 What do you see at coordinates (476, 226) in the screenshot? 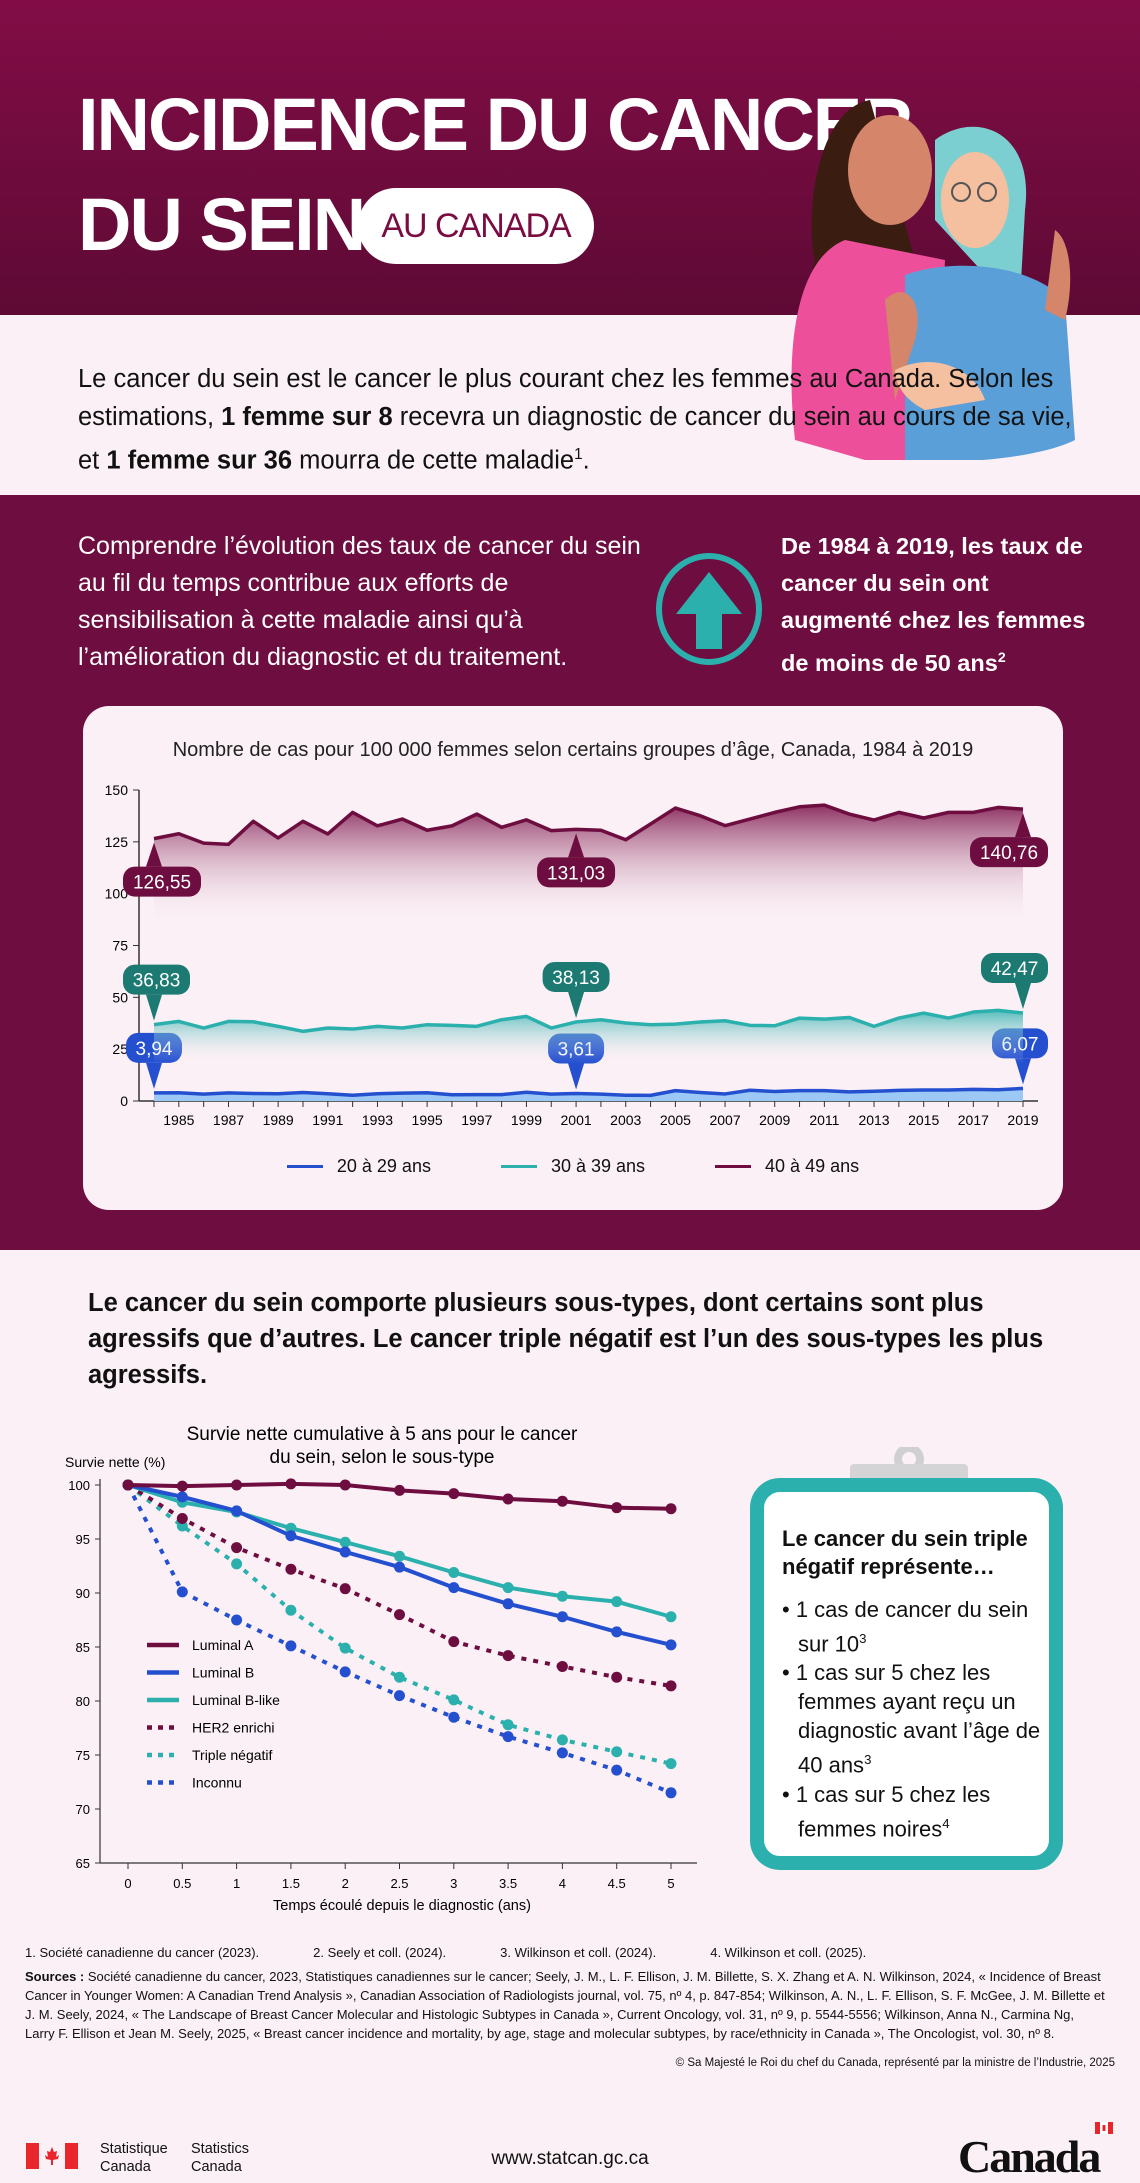
I see `au-canada-pill: AU CANADA` at bounding box center [476, 226].